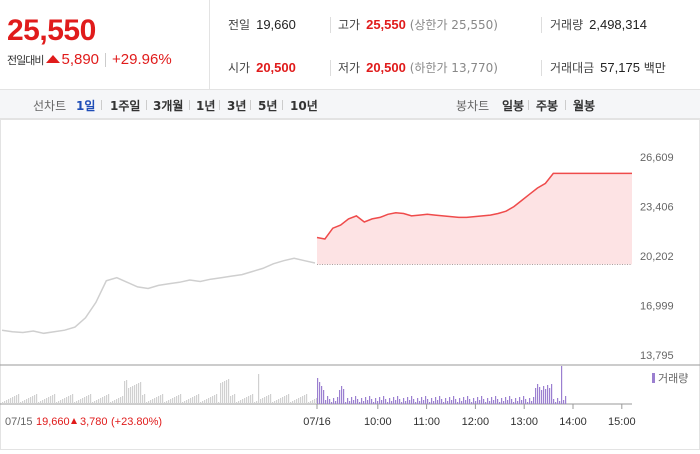 The image size is (700, 454). I want to click on candle-chart-label: 봉차트, so click(473, 106).